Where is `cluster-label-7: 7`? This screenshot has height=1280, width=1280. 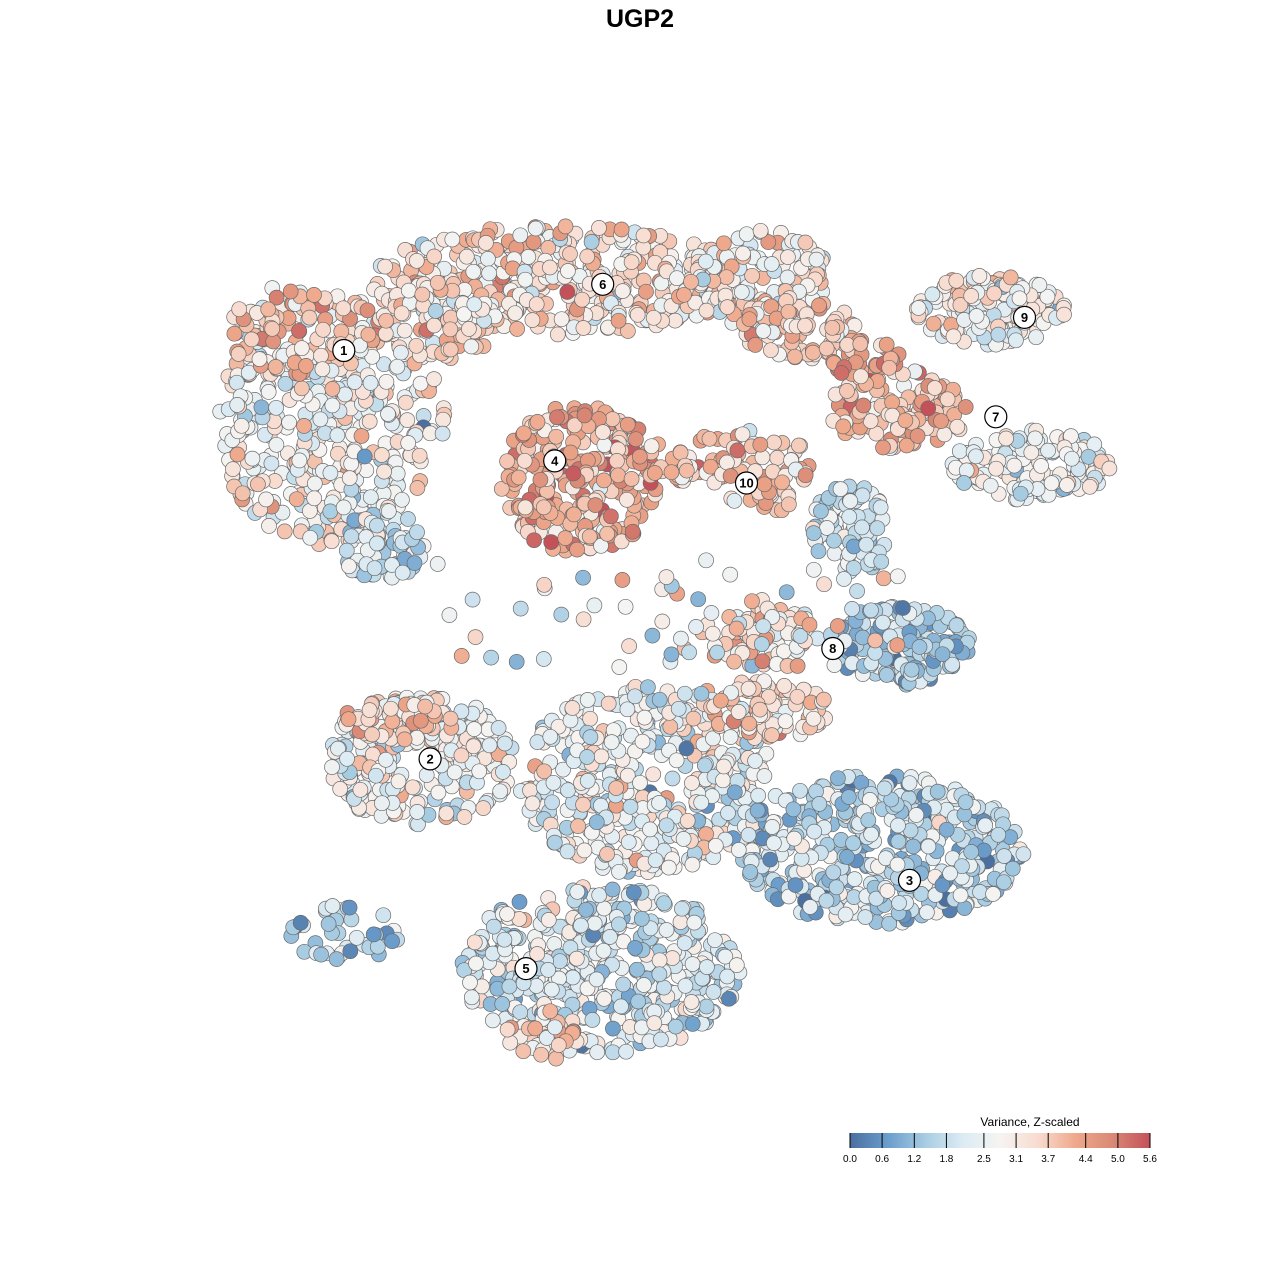
cluster-label-7: 7 is located at coordinates (996, 417).